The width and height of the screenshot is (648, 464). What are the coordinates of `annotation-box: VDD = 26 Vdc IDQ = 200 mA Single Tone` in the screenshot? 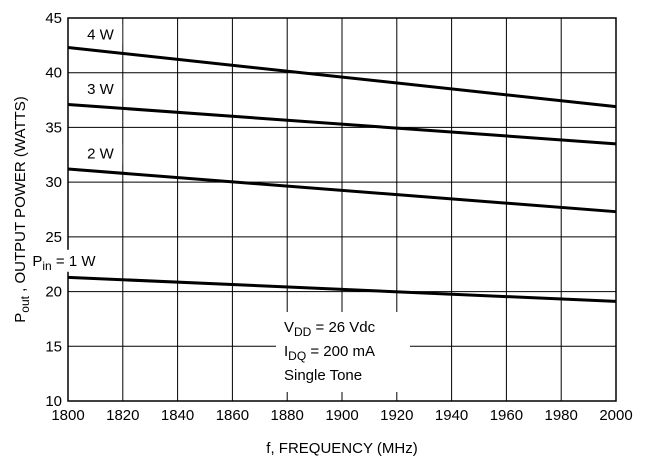 It's located at (343, 352).